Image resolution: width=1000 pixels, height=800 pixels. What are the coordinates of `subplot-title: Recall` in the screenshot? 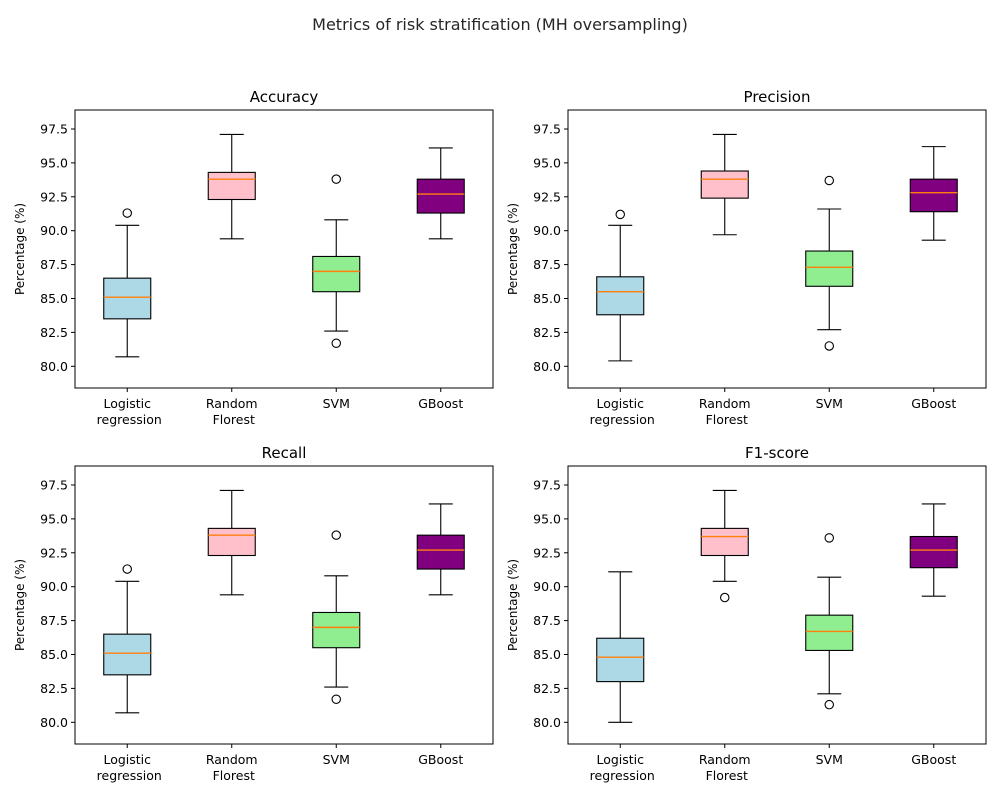 It's located at (284, 453).